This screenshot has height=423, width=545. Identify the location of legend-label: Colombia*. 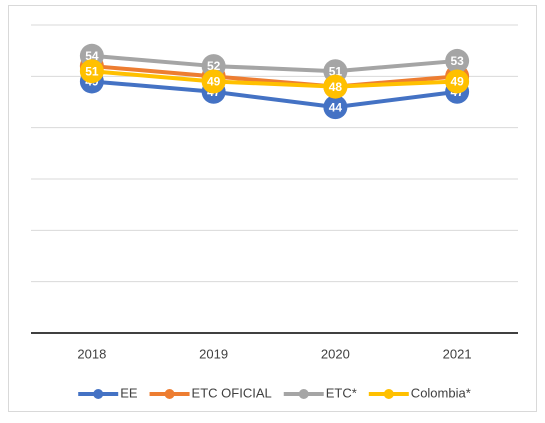
(441, 392).